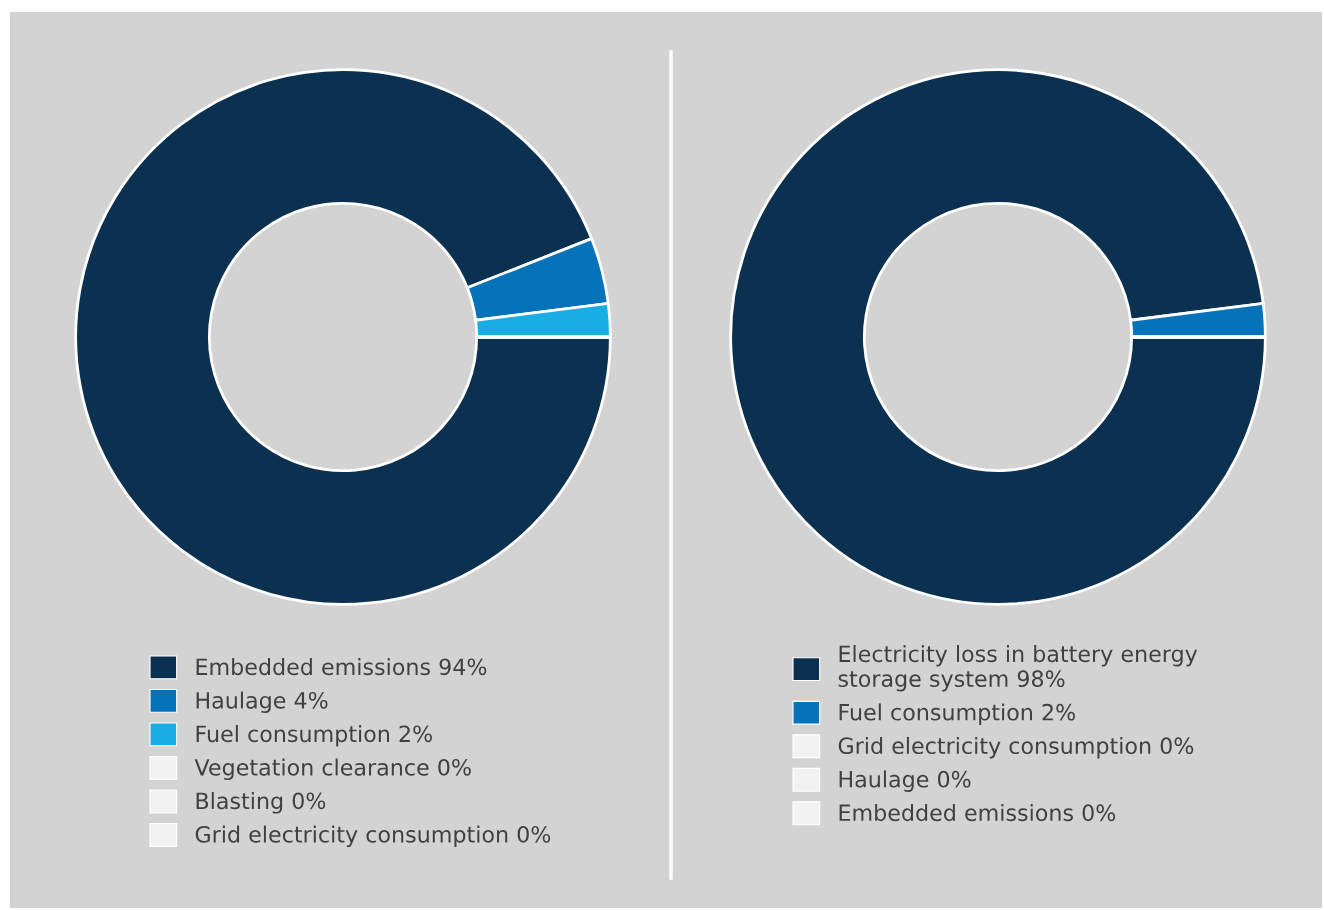  Describe the element at coordinates (262, 702) in the screenshot. I see `legend-label: Haulage 4%` at that location.